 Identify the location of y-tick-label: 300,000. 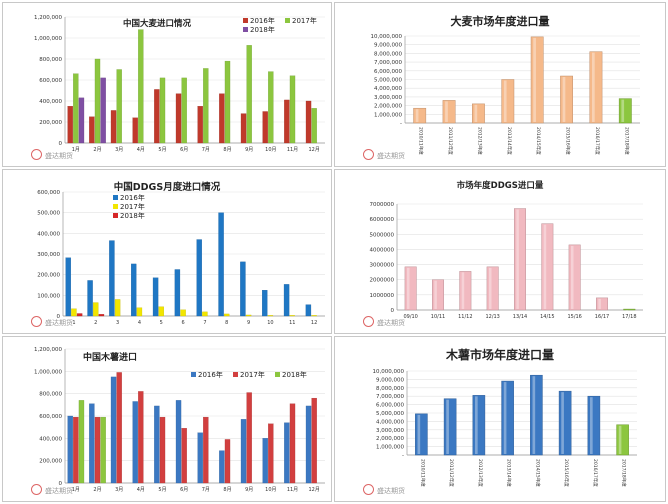
(48, 255).